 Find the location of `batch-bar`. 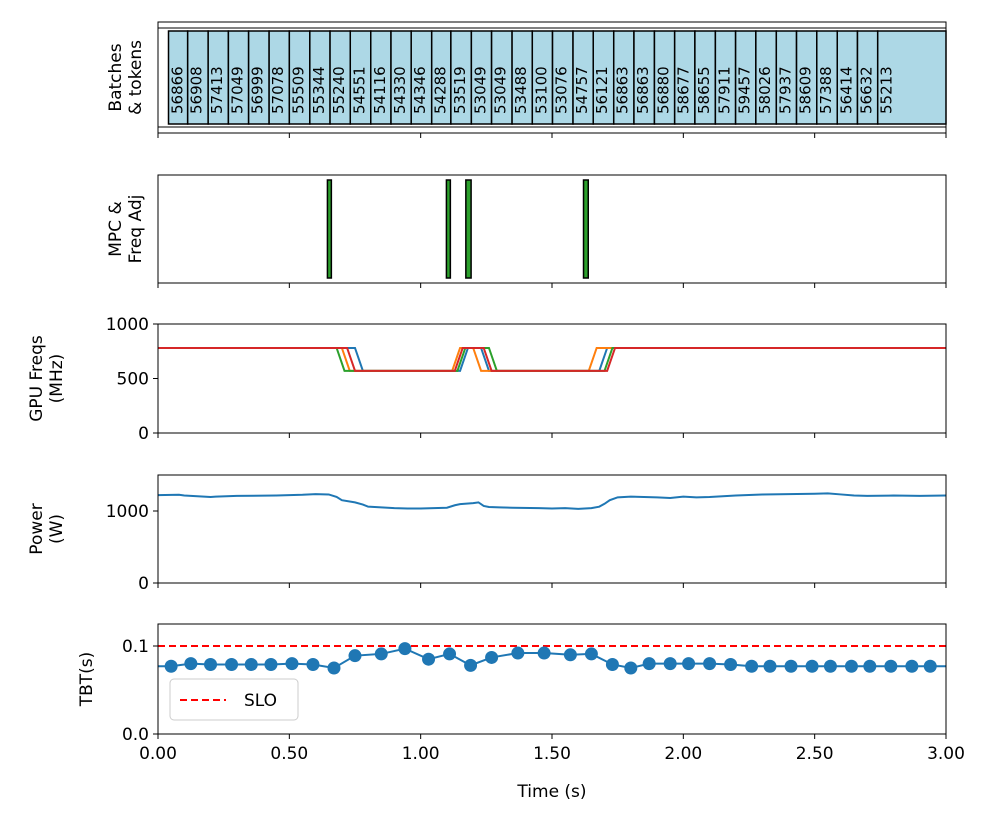

batch-bar is located at coordinates (911, 77).